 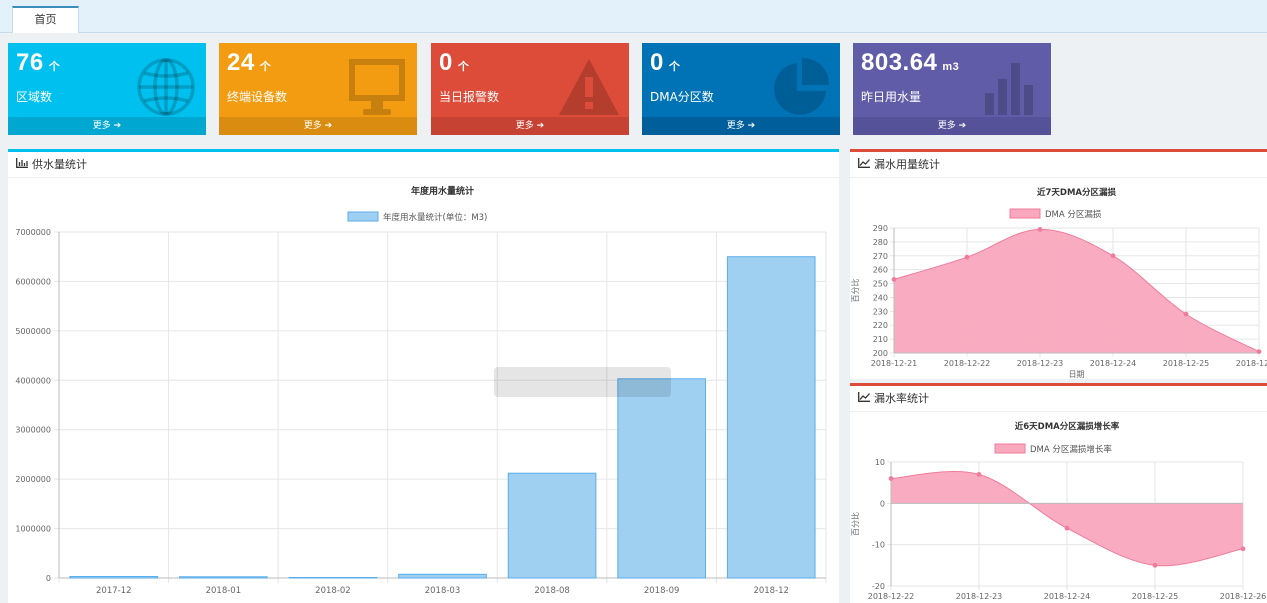 I want to click on warning-icon, so click(x=589, y=87).